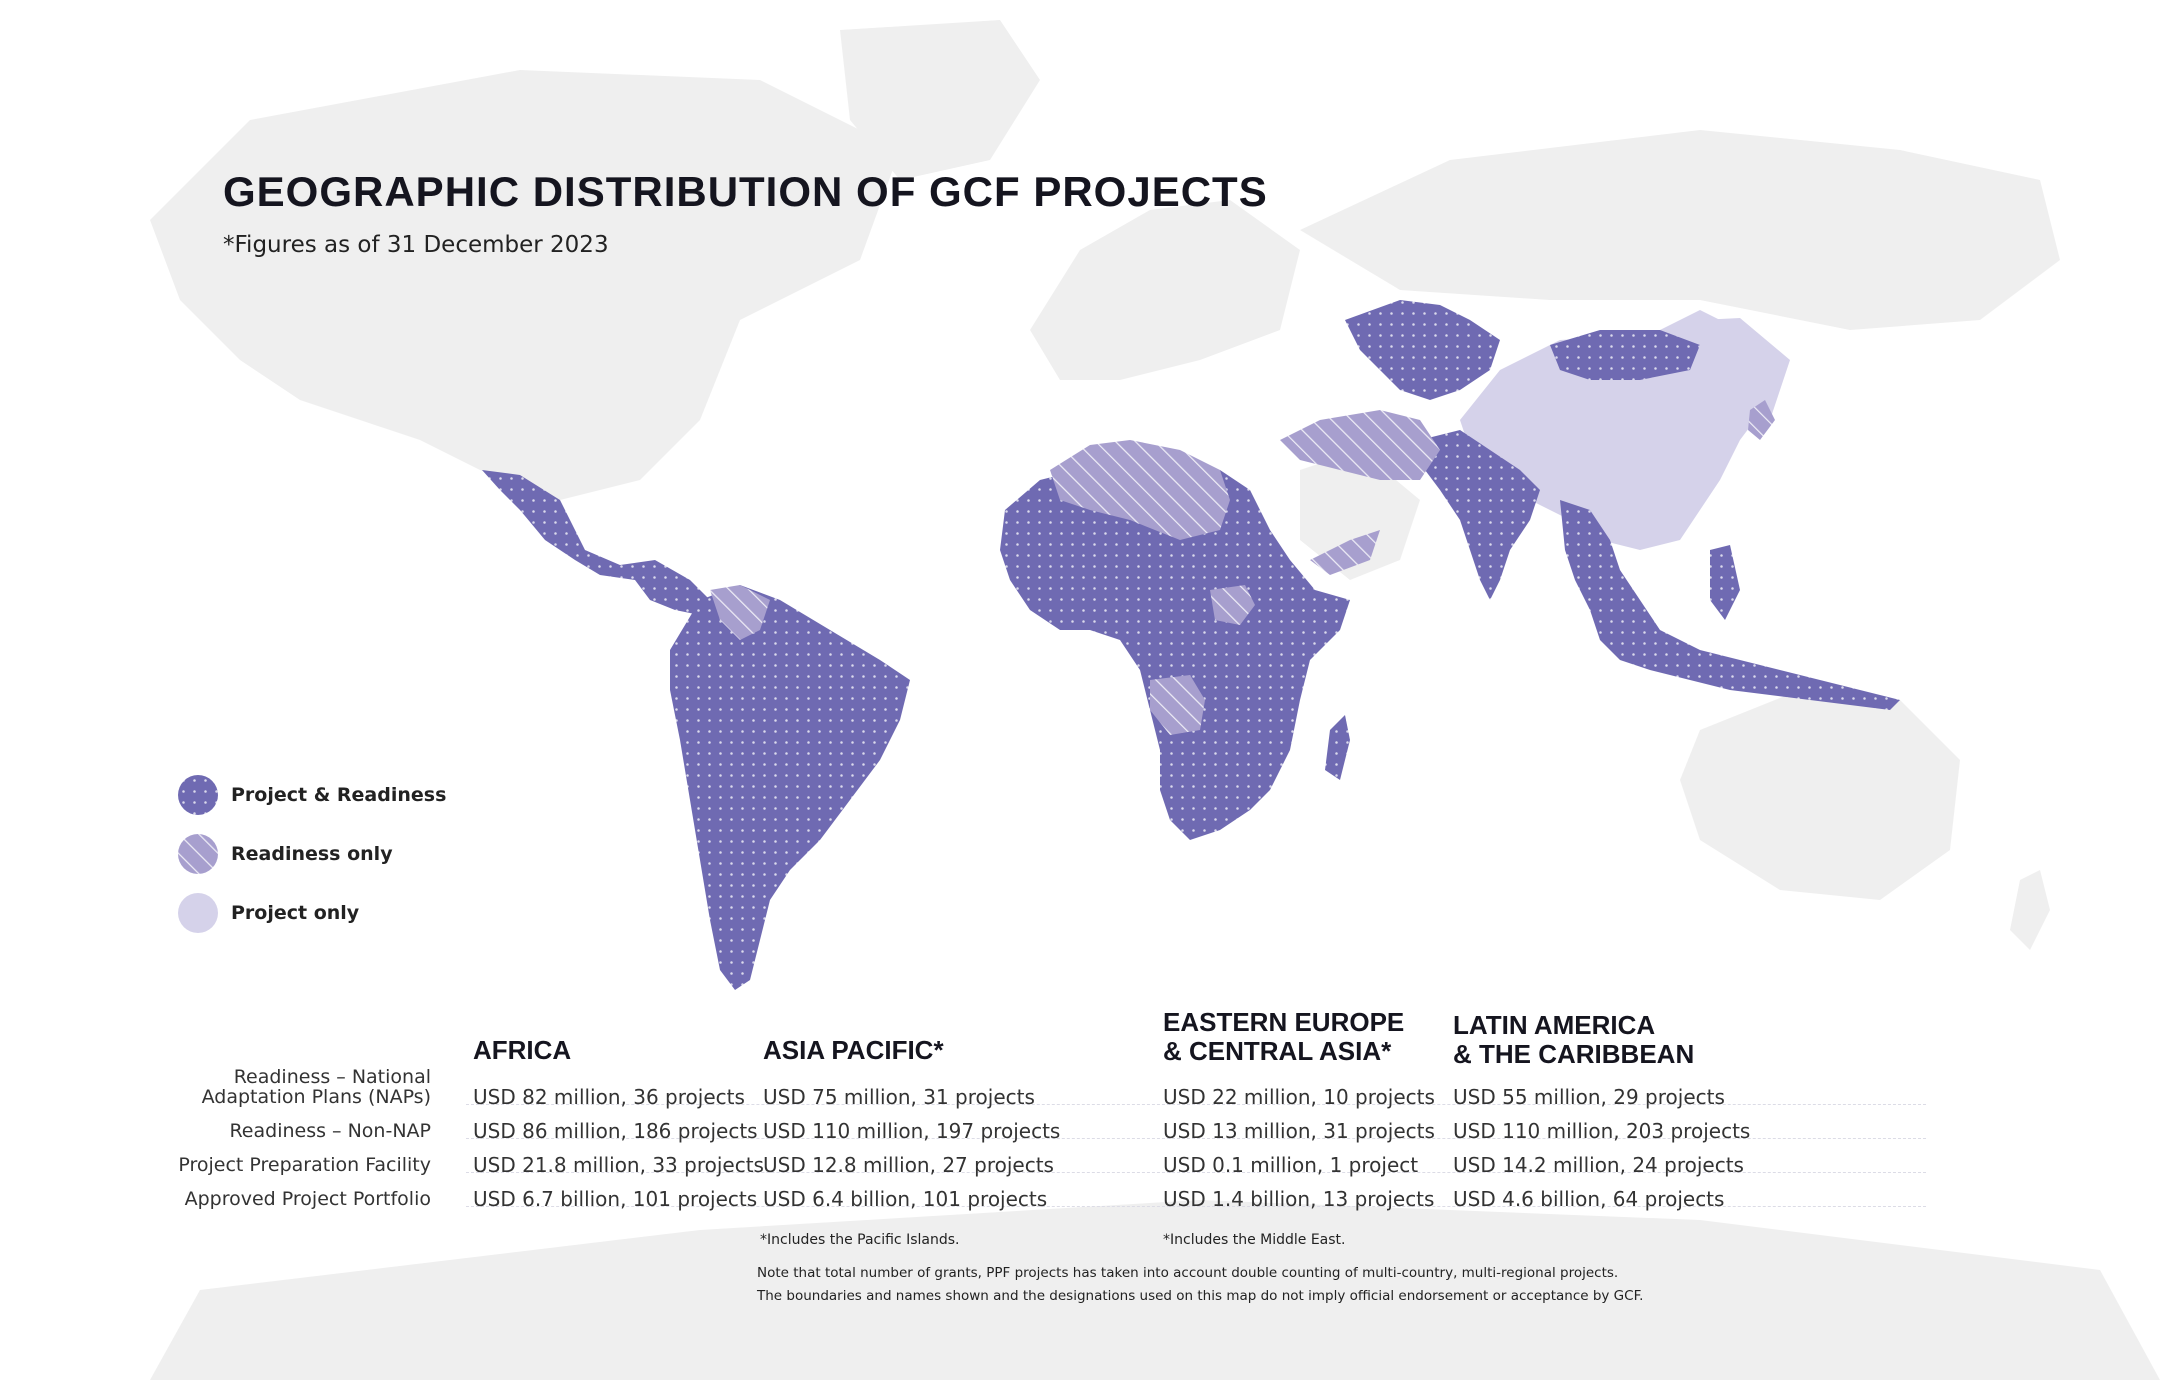  What do you see at coordinates (2030, 910) in the screenshot?
I see `new-zealand-land` at bounding box center [2030, 910].